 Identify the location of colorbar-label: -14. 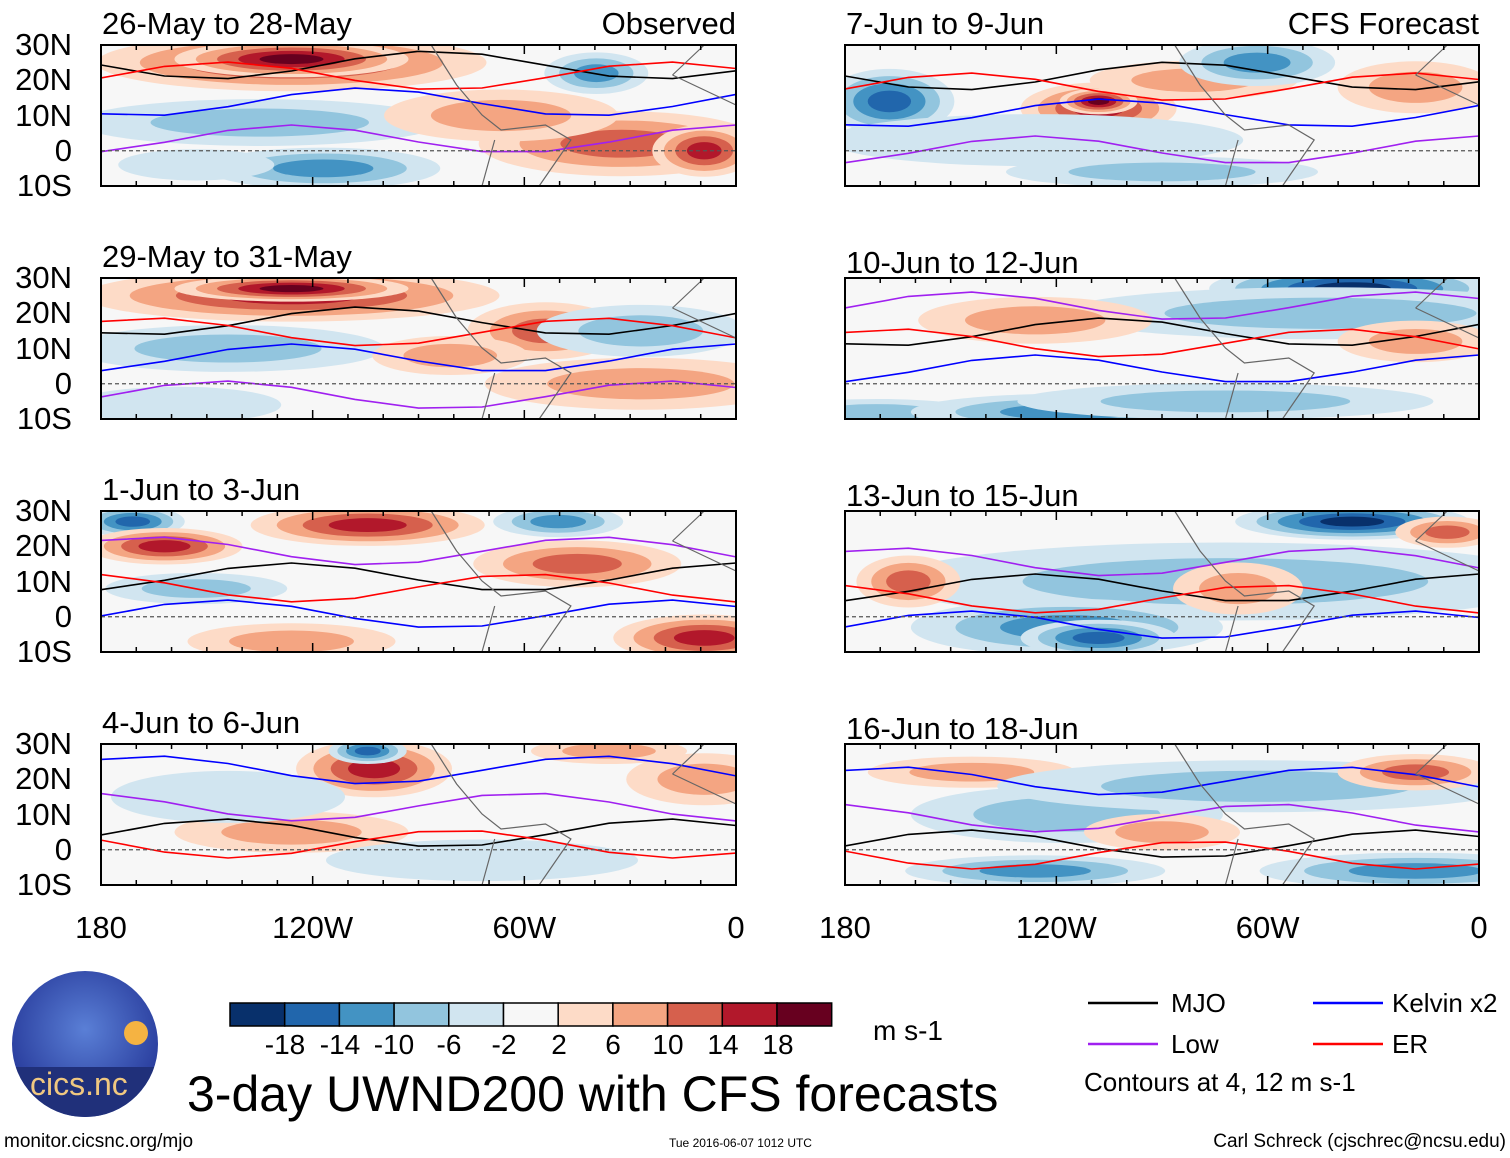
(340, 1044).